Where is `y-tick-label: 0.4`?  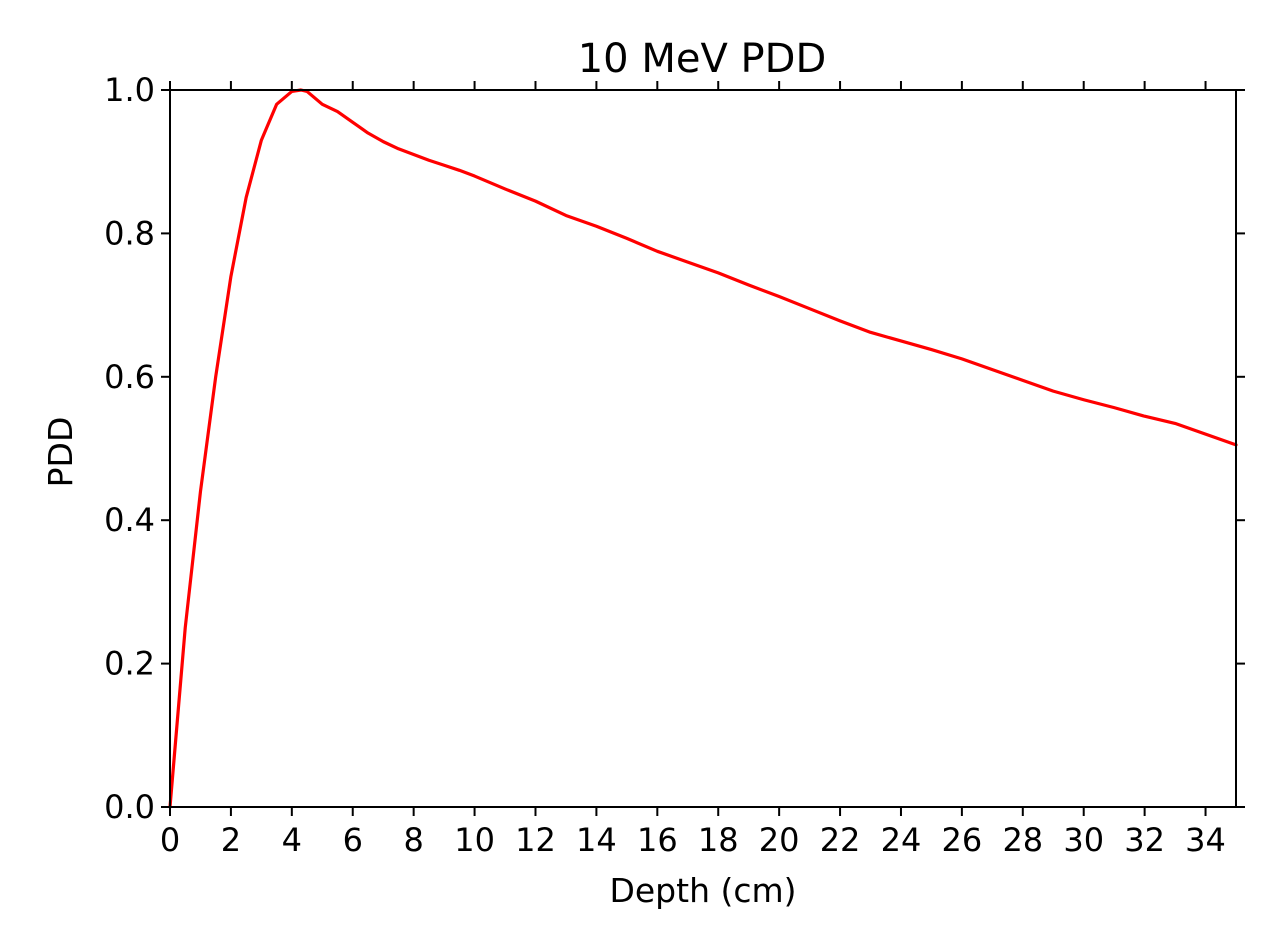
y-tick-label: 0.4 is located at coordinates (129, 520).